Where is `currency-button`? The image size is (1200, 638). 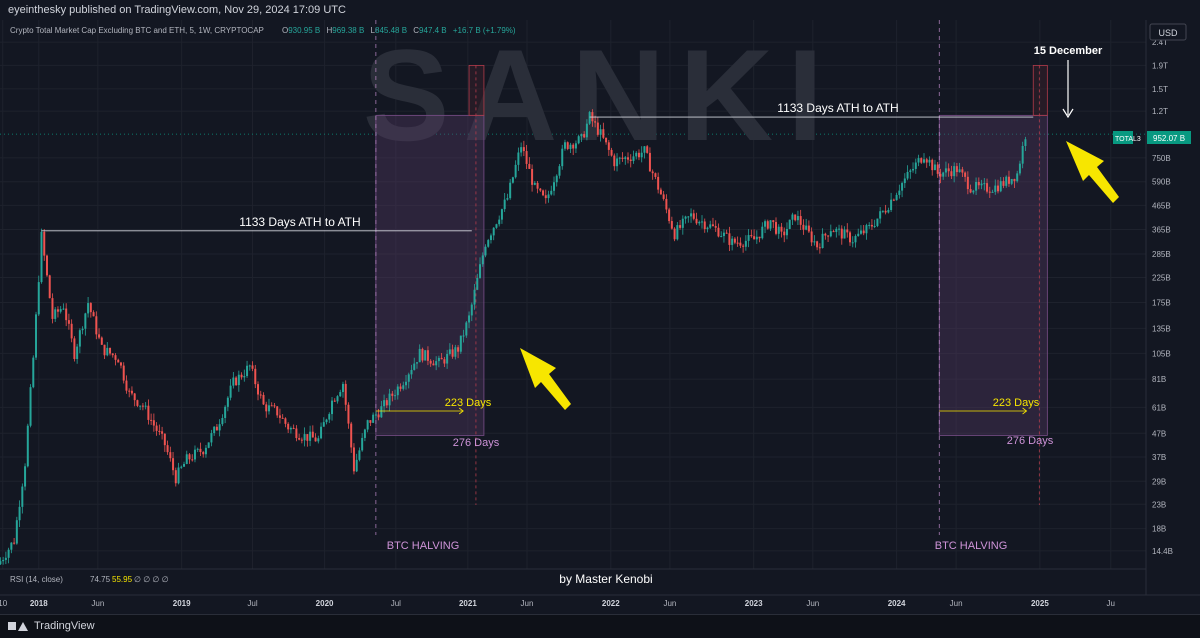 currency-button is located at coordinates (1168, 32).